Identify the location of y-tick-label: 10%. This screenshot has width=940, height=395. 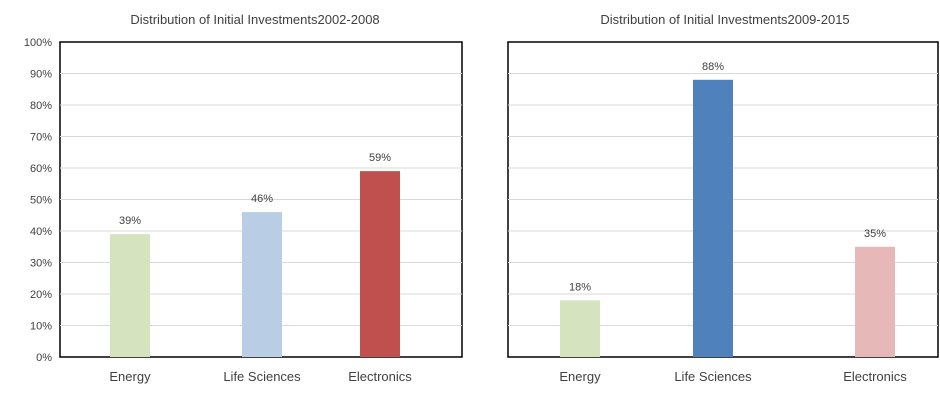
(41, 327).